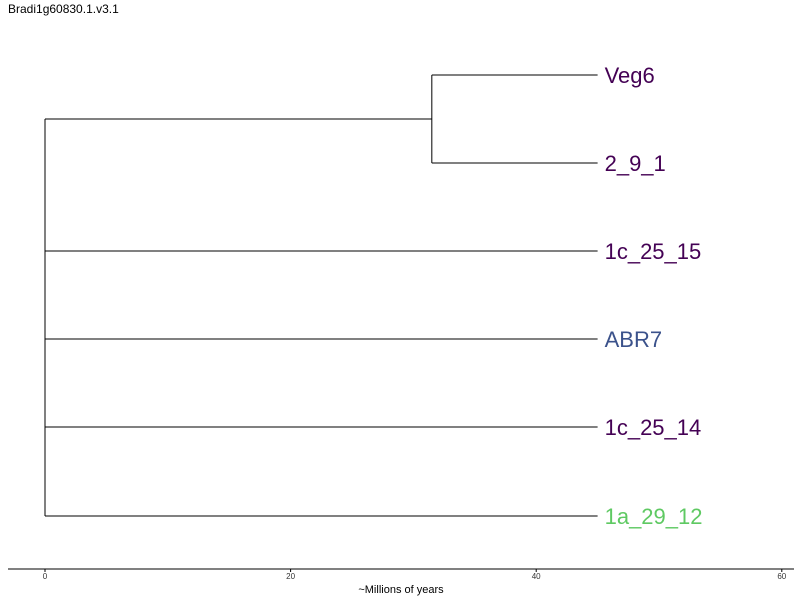  I want to click on axis-tick-label: 40, so click(536, 576).